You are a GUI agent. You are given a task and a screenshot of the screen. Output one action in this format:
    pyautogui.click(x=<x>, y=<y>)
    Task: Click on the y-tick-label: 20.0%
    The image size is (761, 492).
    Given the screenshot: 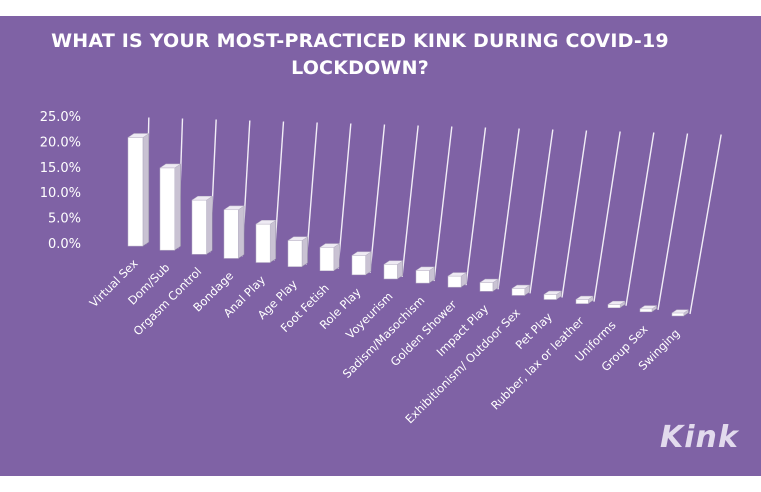 What is the action you would take?
    pyautogui.click(x=60, y=142)
    